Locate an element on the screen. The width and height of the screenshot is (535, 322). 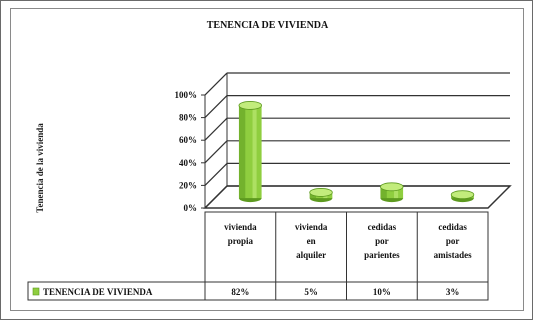
legend-series-name: TENENCIA DE VIVIENDA is located at coordinates (98, 292).